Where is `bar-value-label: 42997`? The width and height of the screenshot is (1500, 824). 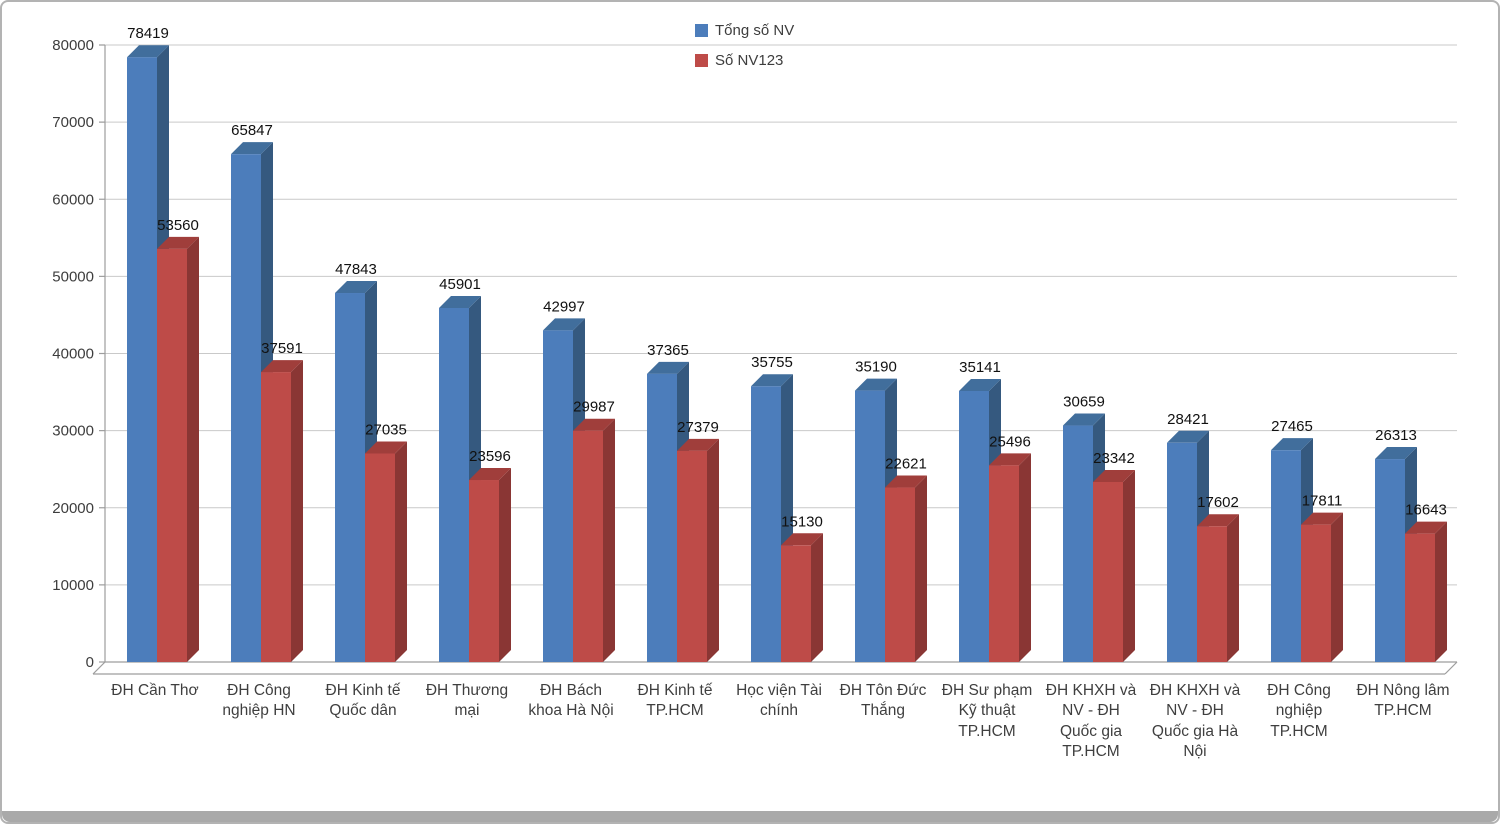 bar-value-label: 42997 is located at coordinates (564, 306).